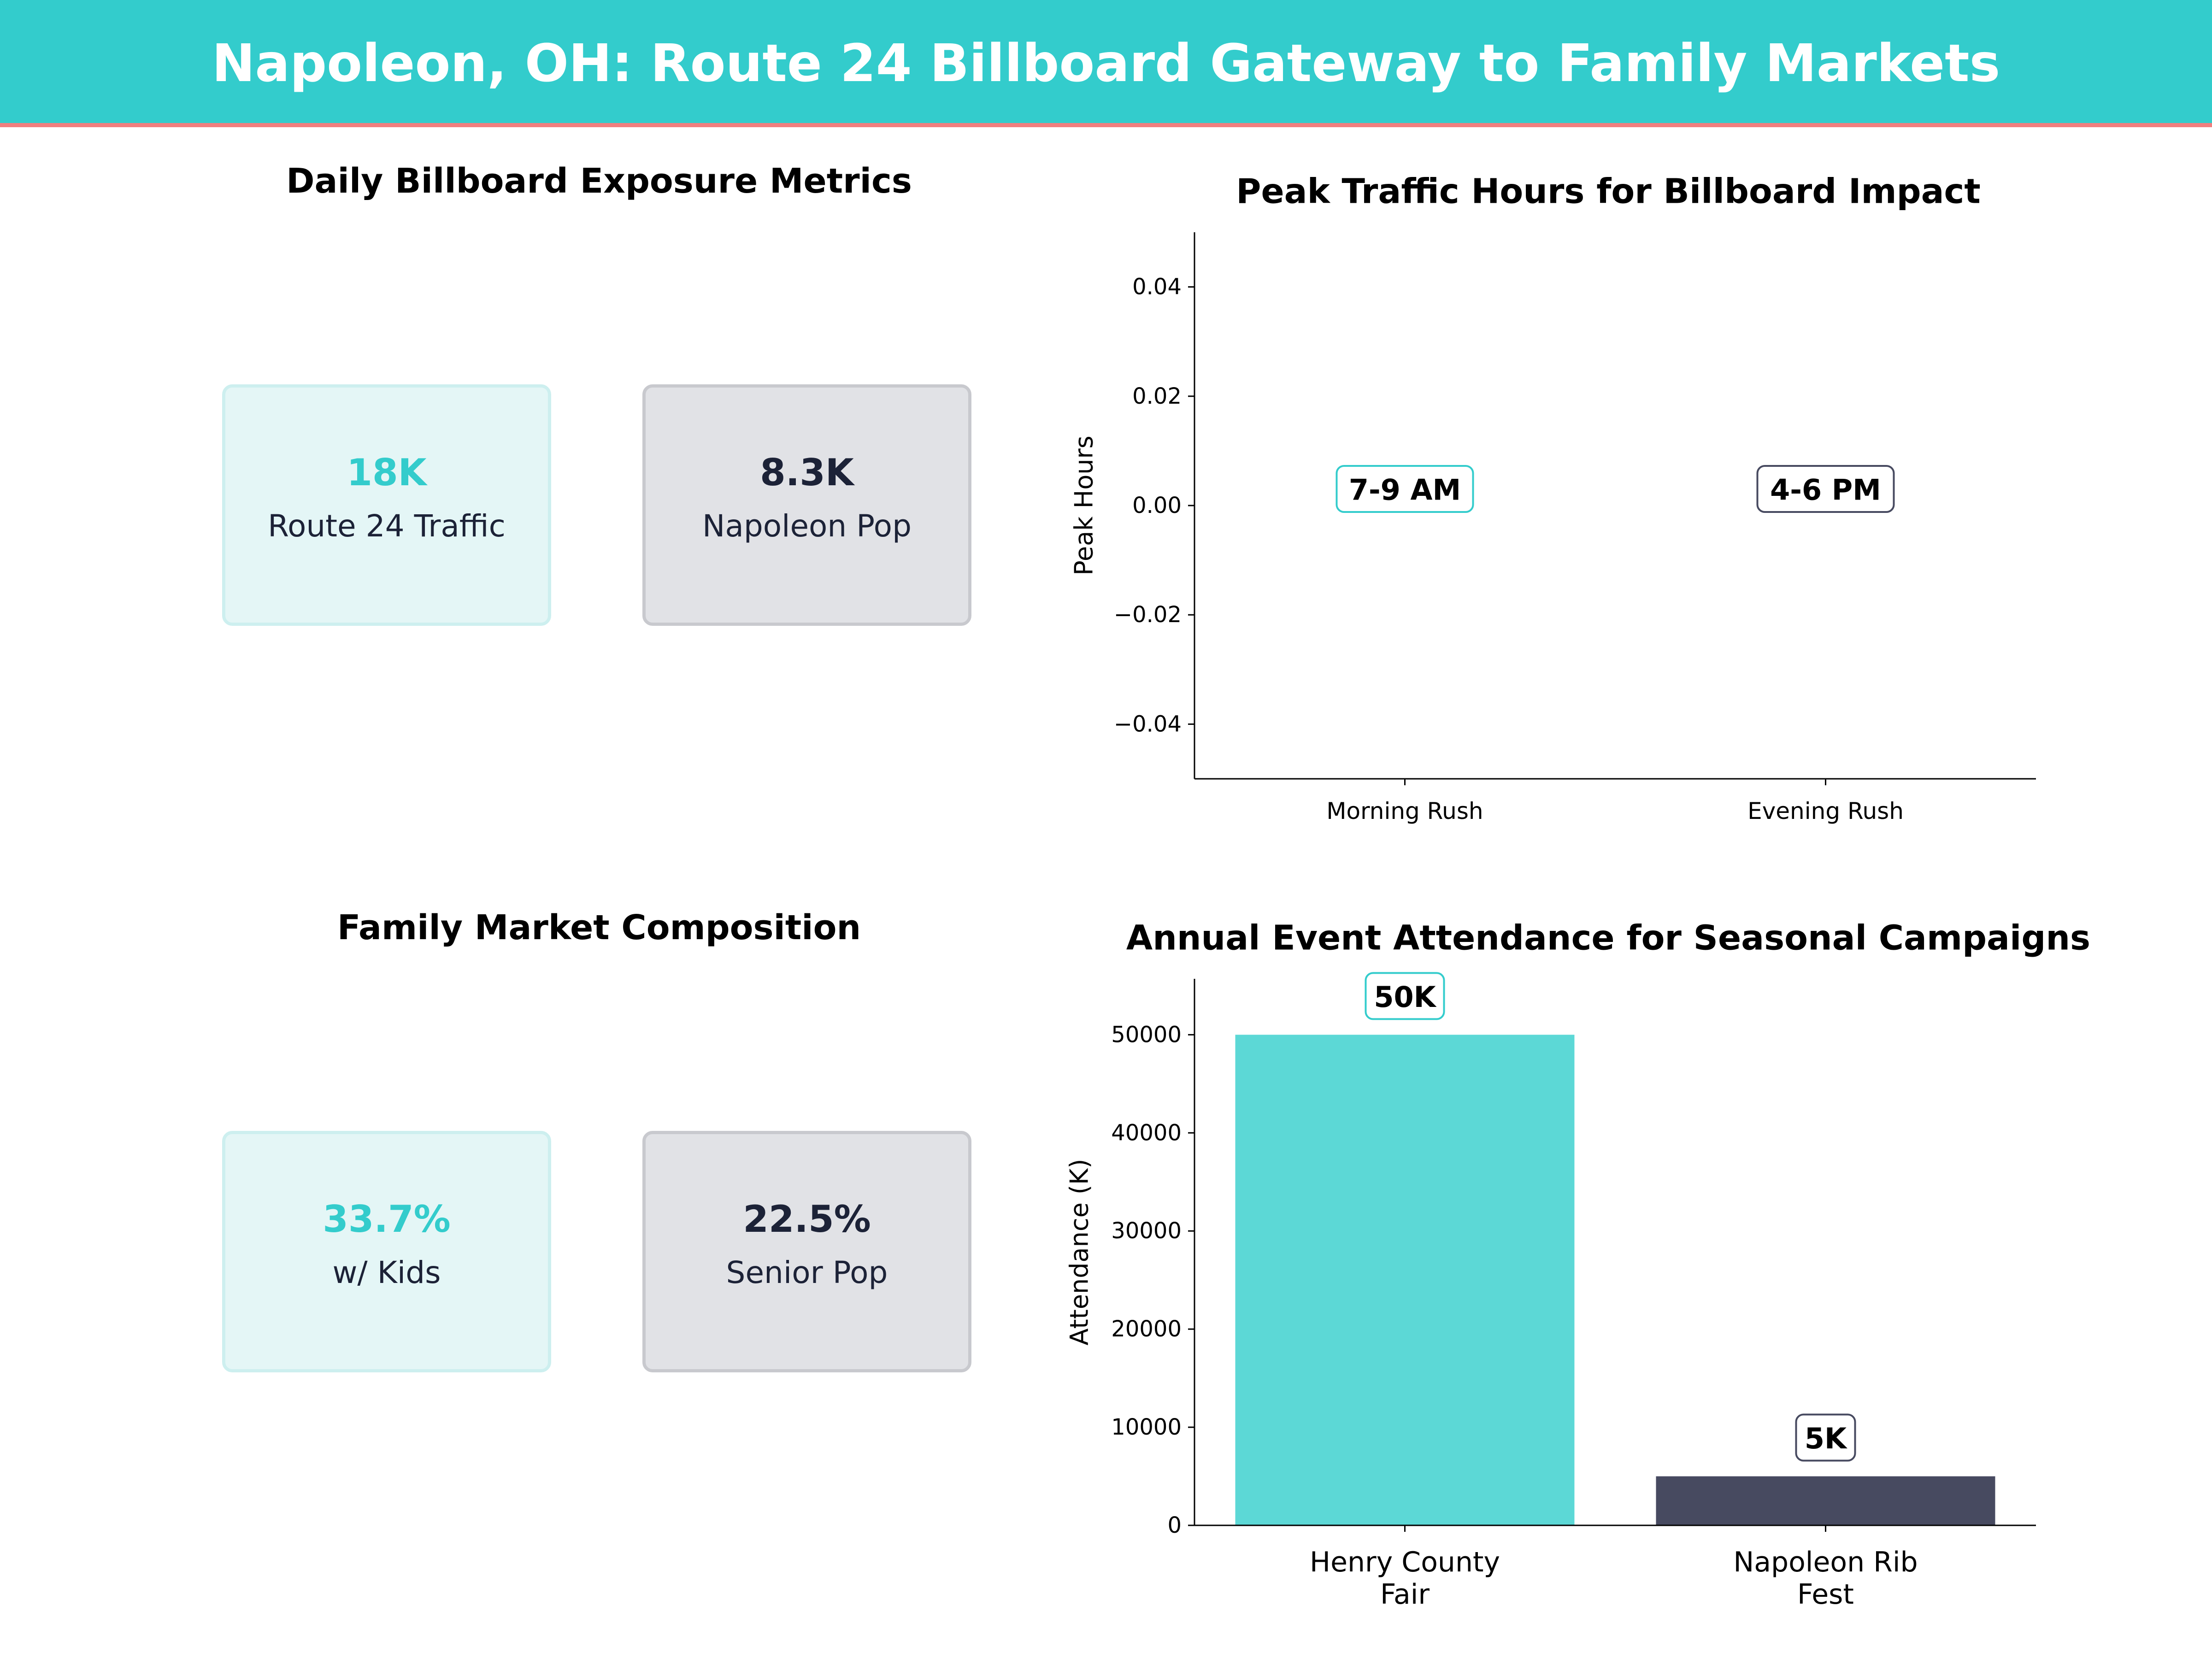 The height and width of the screenshot is (1659, 2212). Describe the element at coordinates (806, 505) in the screenshot. I see `kpi-card-napoleon-pop: 8.3K Napoleon Pop` at that location.